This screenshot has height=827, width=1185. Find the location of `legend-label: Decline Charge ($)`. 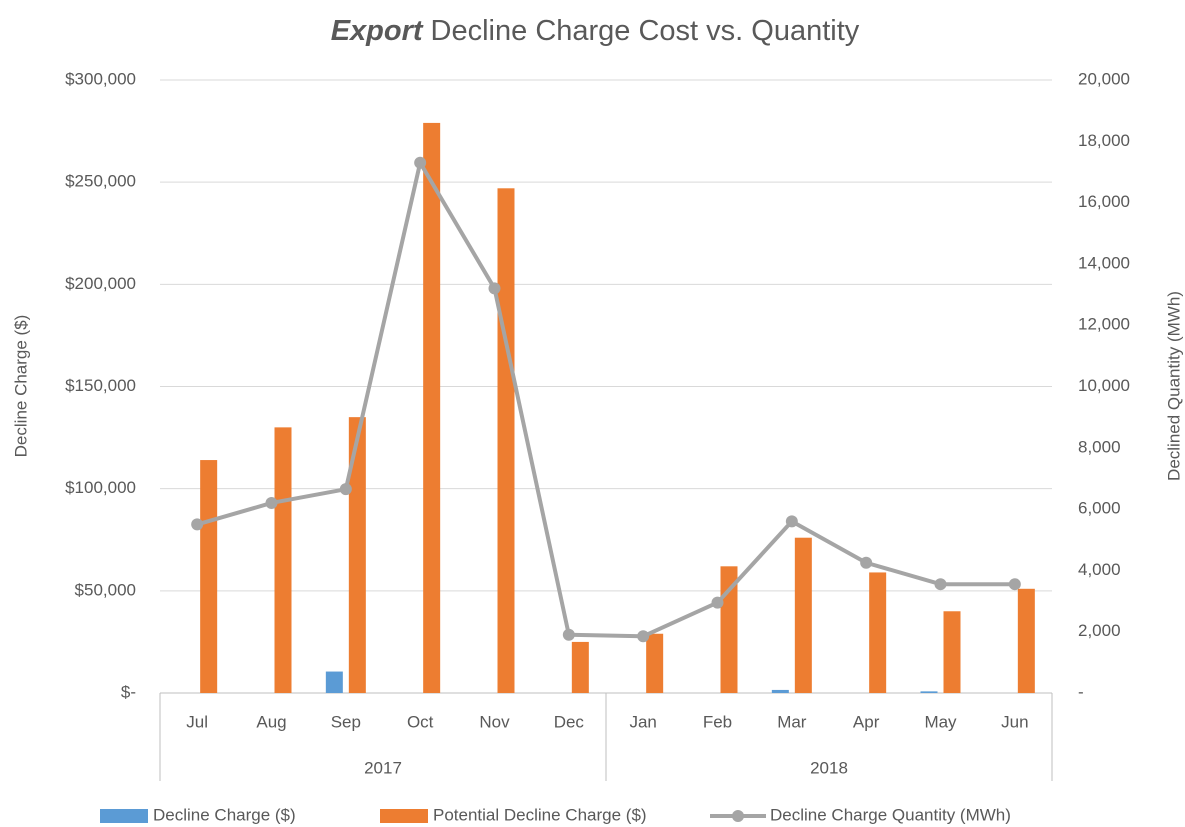

legend-label: Decline Charge ($) is located at coordinates (224, 814).